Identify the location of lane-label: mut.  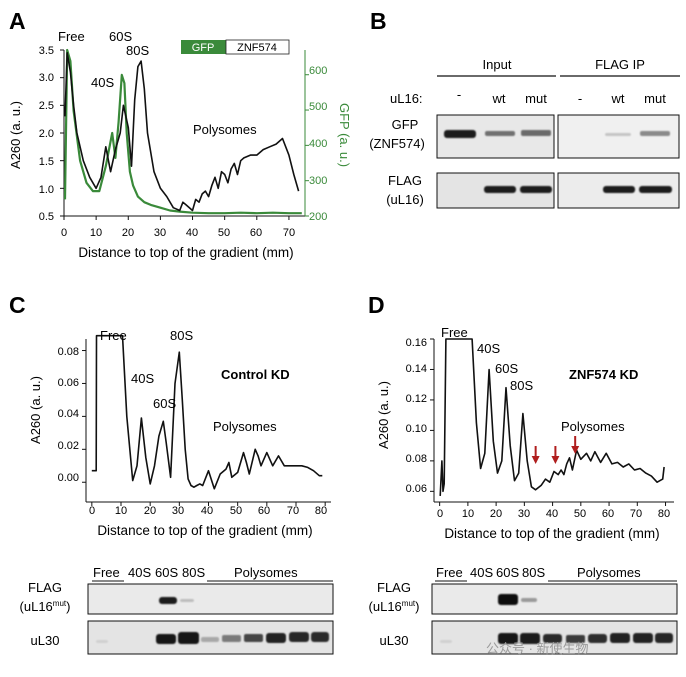
(655, 98).